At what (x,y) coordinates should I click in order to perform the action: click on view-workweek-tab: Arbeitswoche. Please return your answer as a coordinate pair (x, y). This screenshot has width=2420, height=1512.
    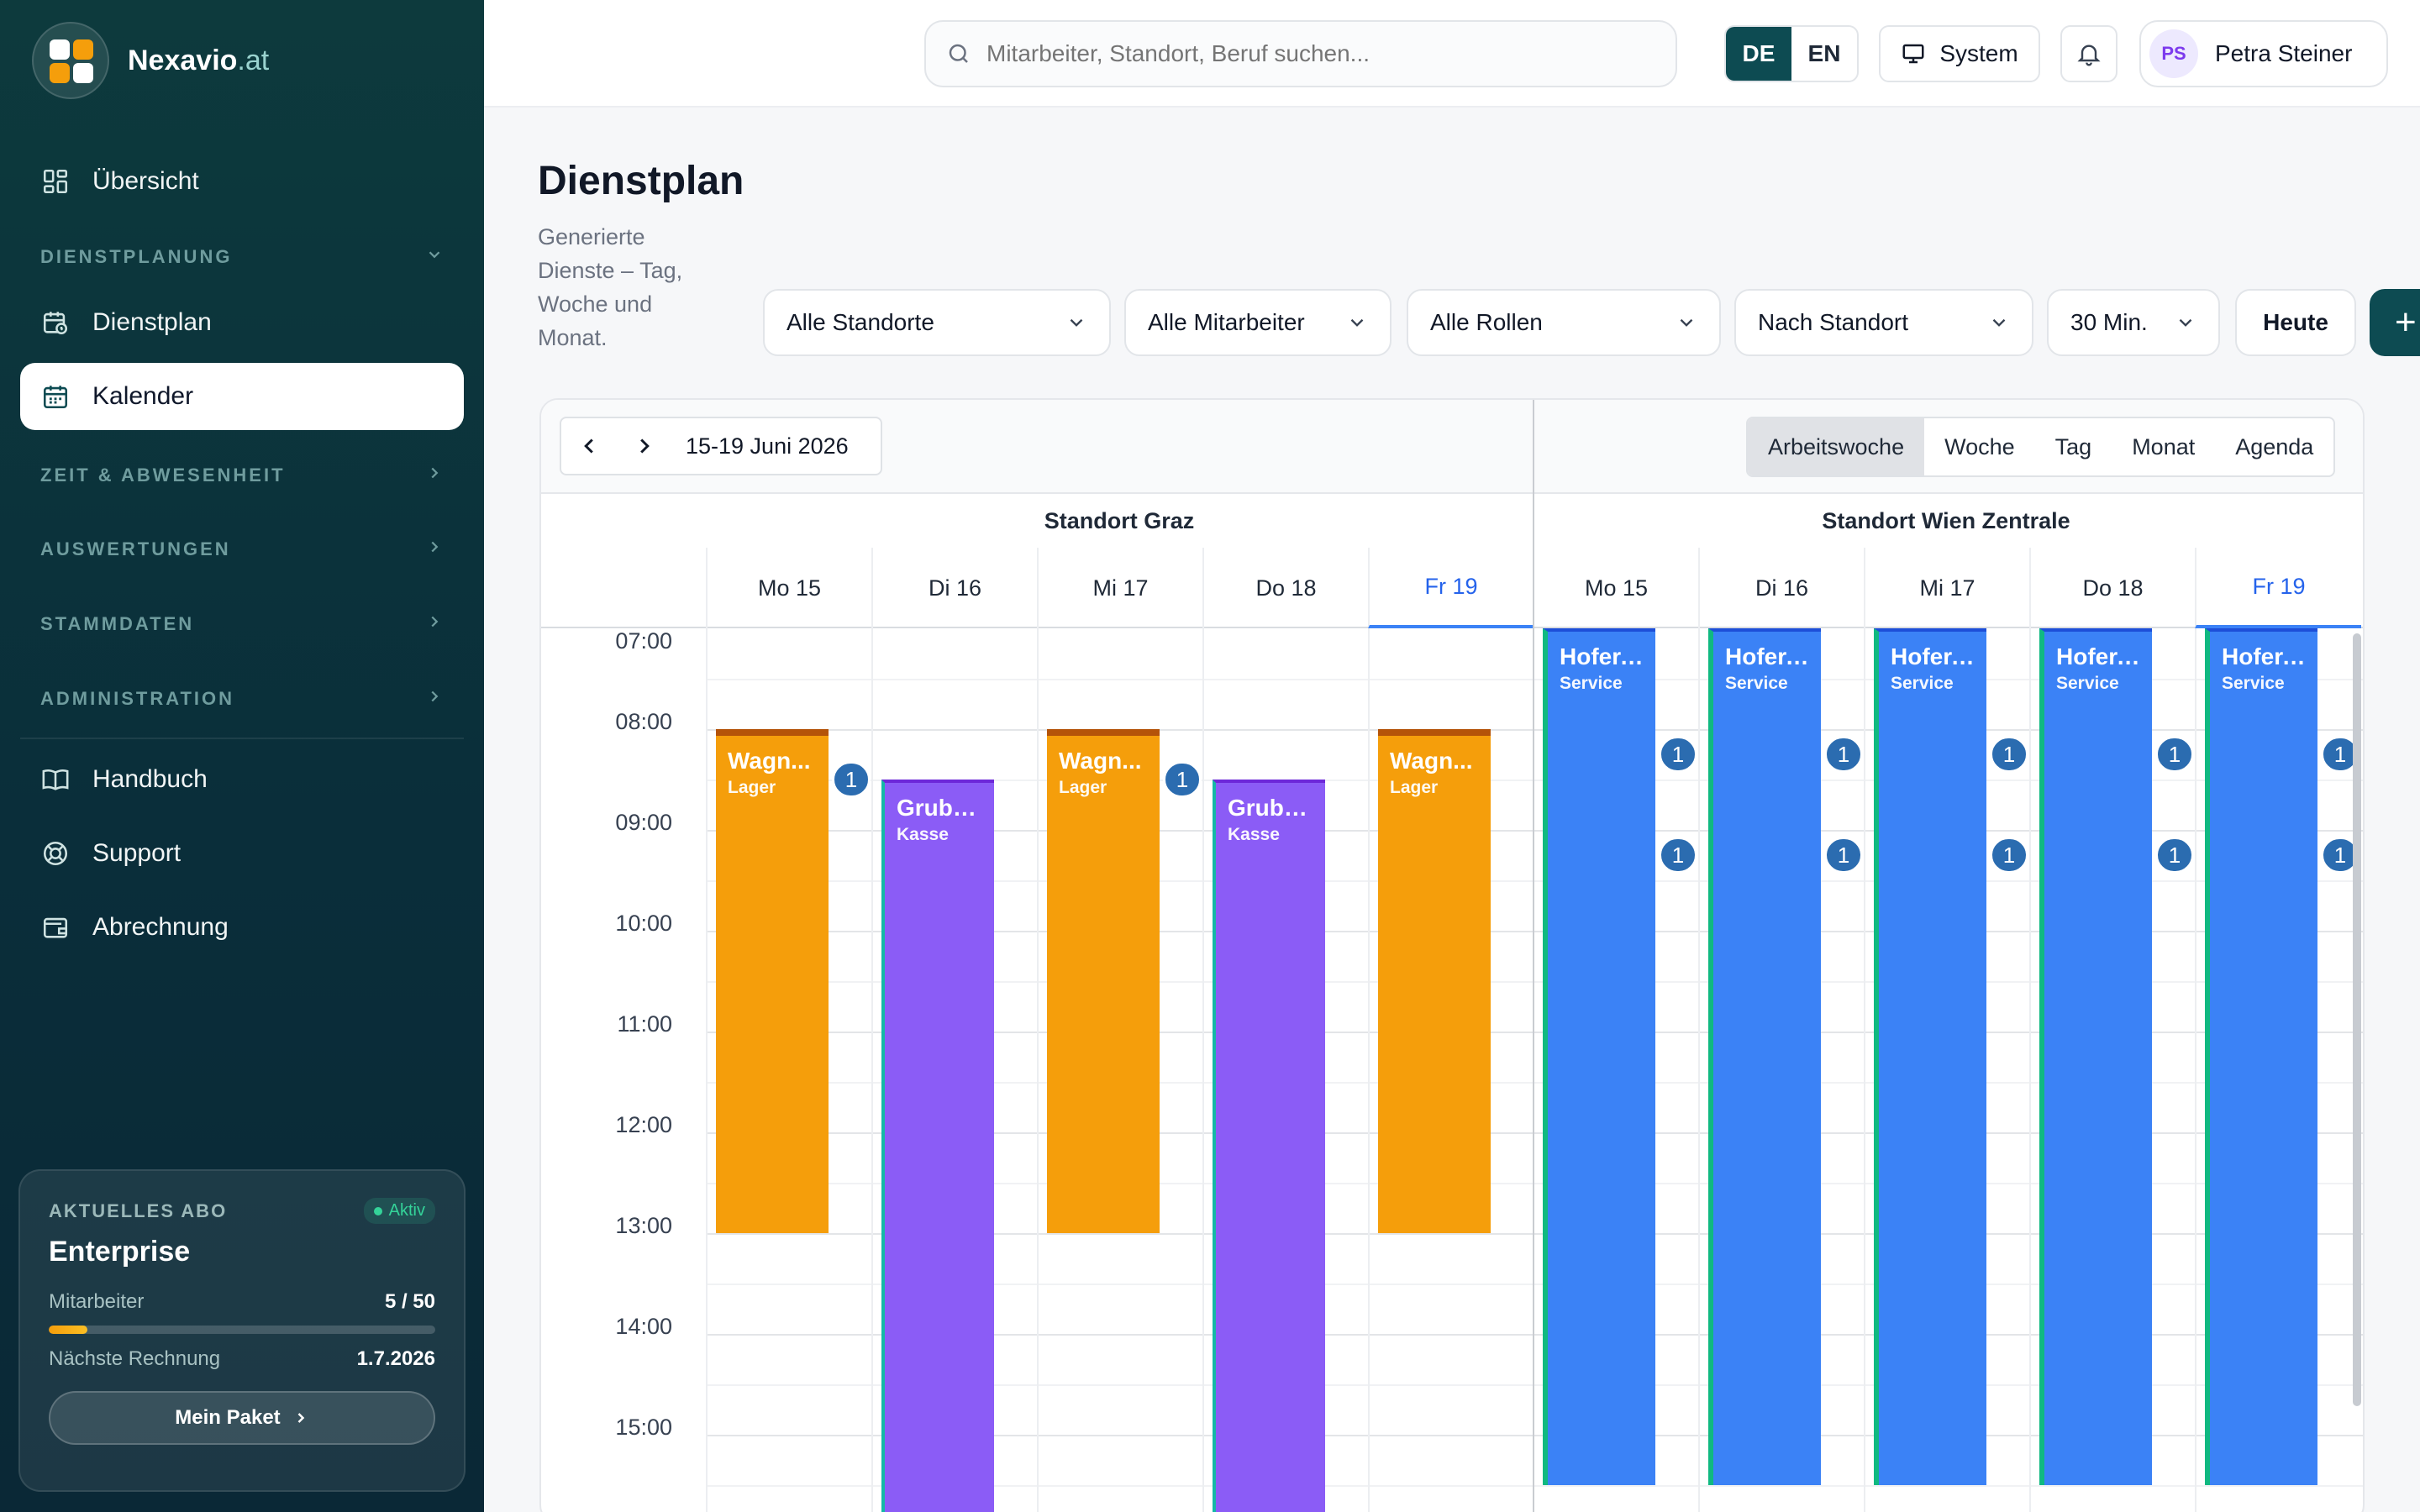
    Looking at the image, I should click on (1836, 446).